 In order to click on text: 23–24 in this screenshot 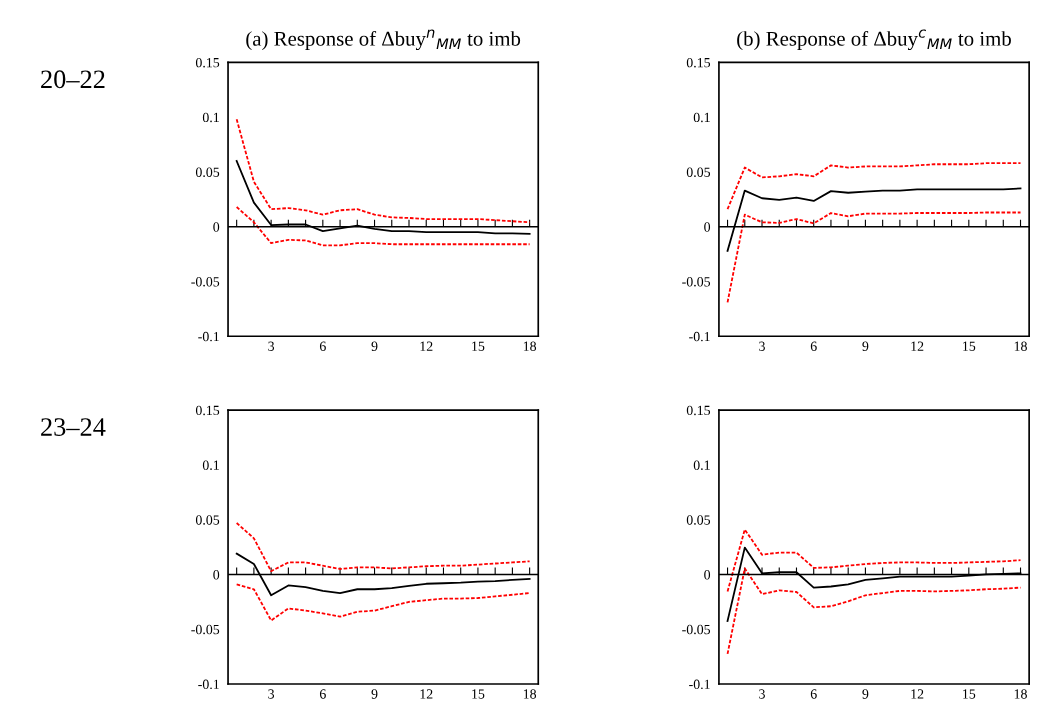, I will do `click(73, 427)`.